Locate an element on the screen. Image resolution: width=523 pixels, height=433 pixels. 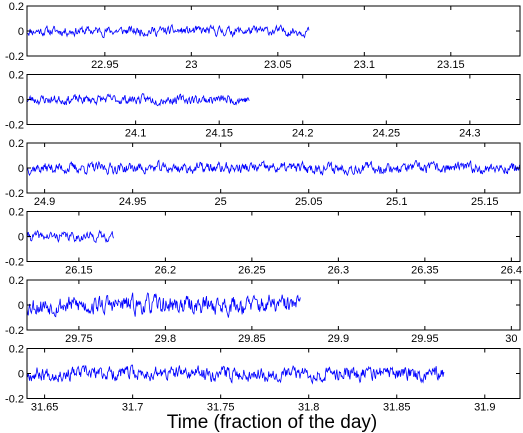
x-tick-label: 23.1 is located at coordinates (364, 65).